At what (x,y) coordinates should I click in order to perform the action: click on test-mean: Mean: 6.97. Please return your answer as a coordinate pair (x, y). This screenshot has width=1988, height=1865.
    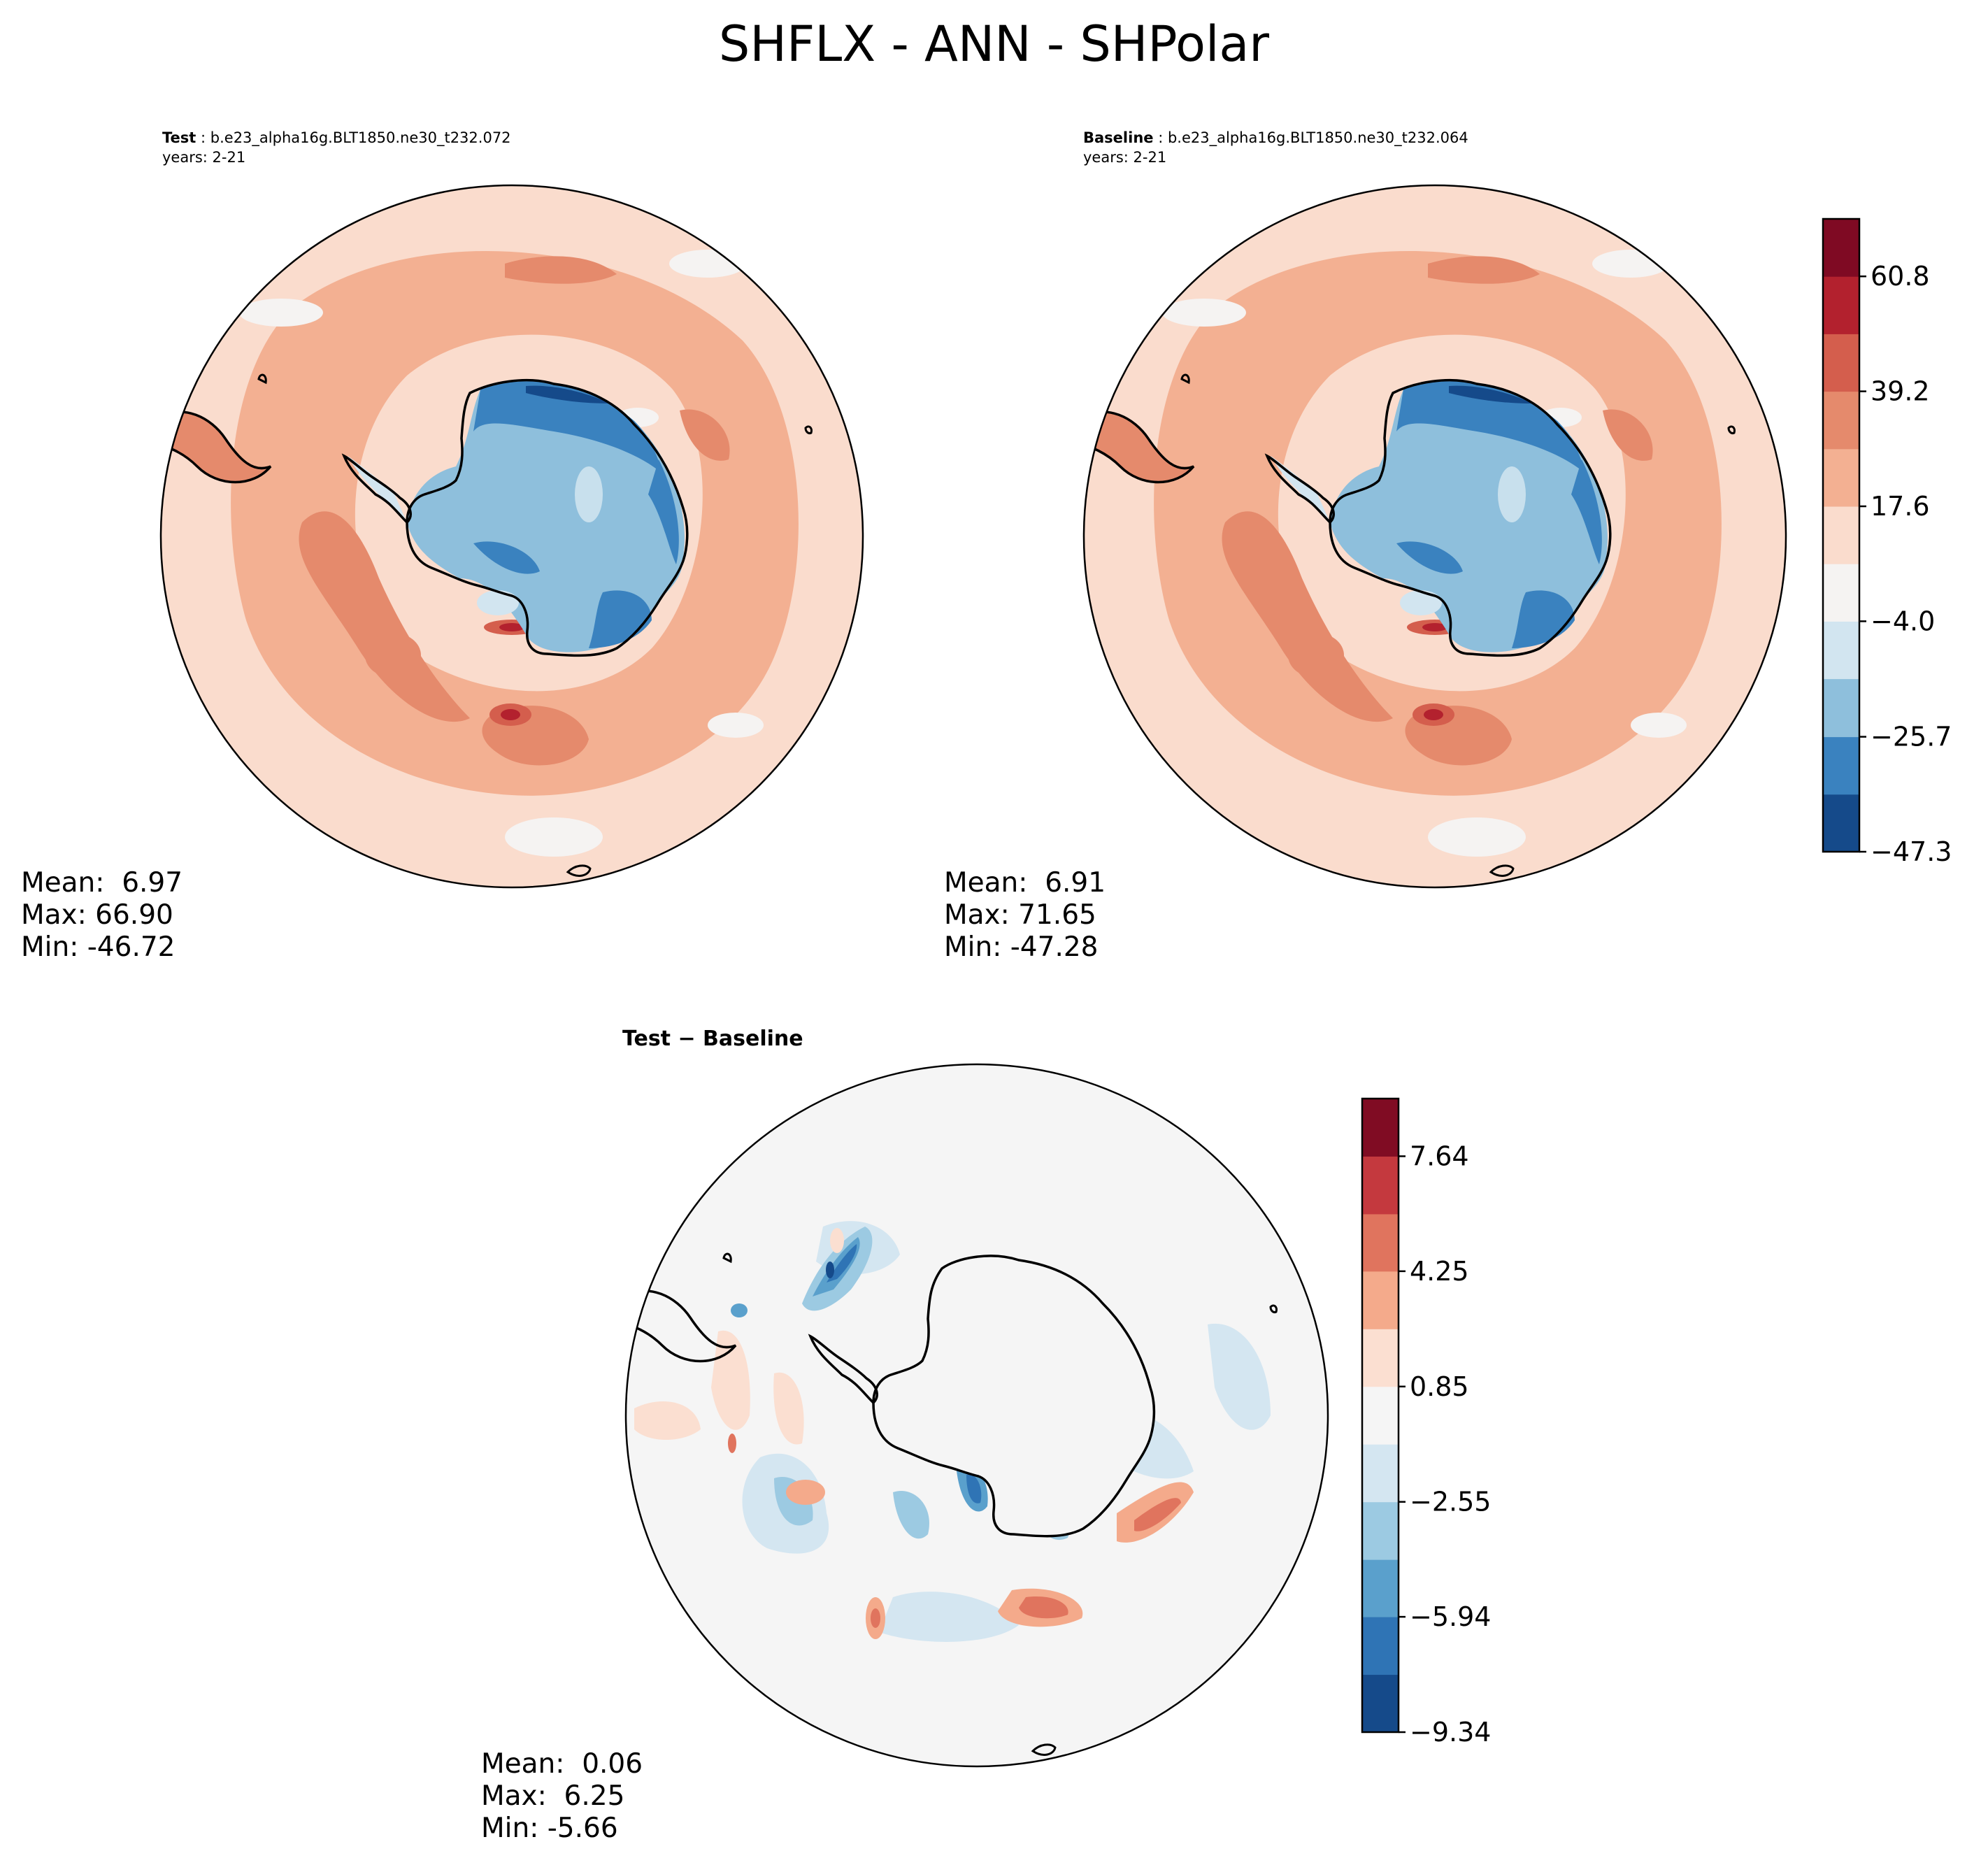
    Looking at the image, I should click on (102, 883).